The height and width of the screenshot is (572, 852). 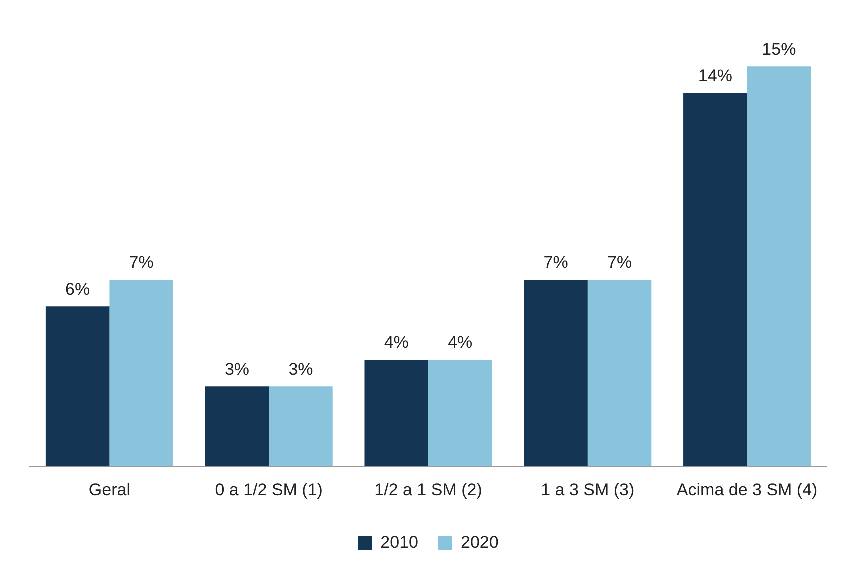 I want to click on x-tick-label: 0 a 1/2 SM (1), so click(x=269, y=490).